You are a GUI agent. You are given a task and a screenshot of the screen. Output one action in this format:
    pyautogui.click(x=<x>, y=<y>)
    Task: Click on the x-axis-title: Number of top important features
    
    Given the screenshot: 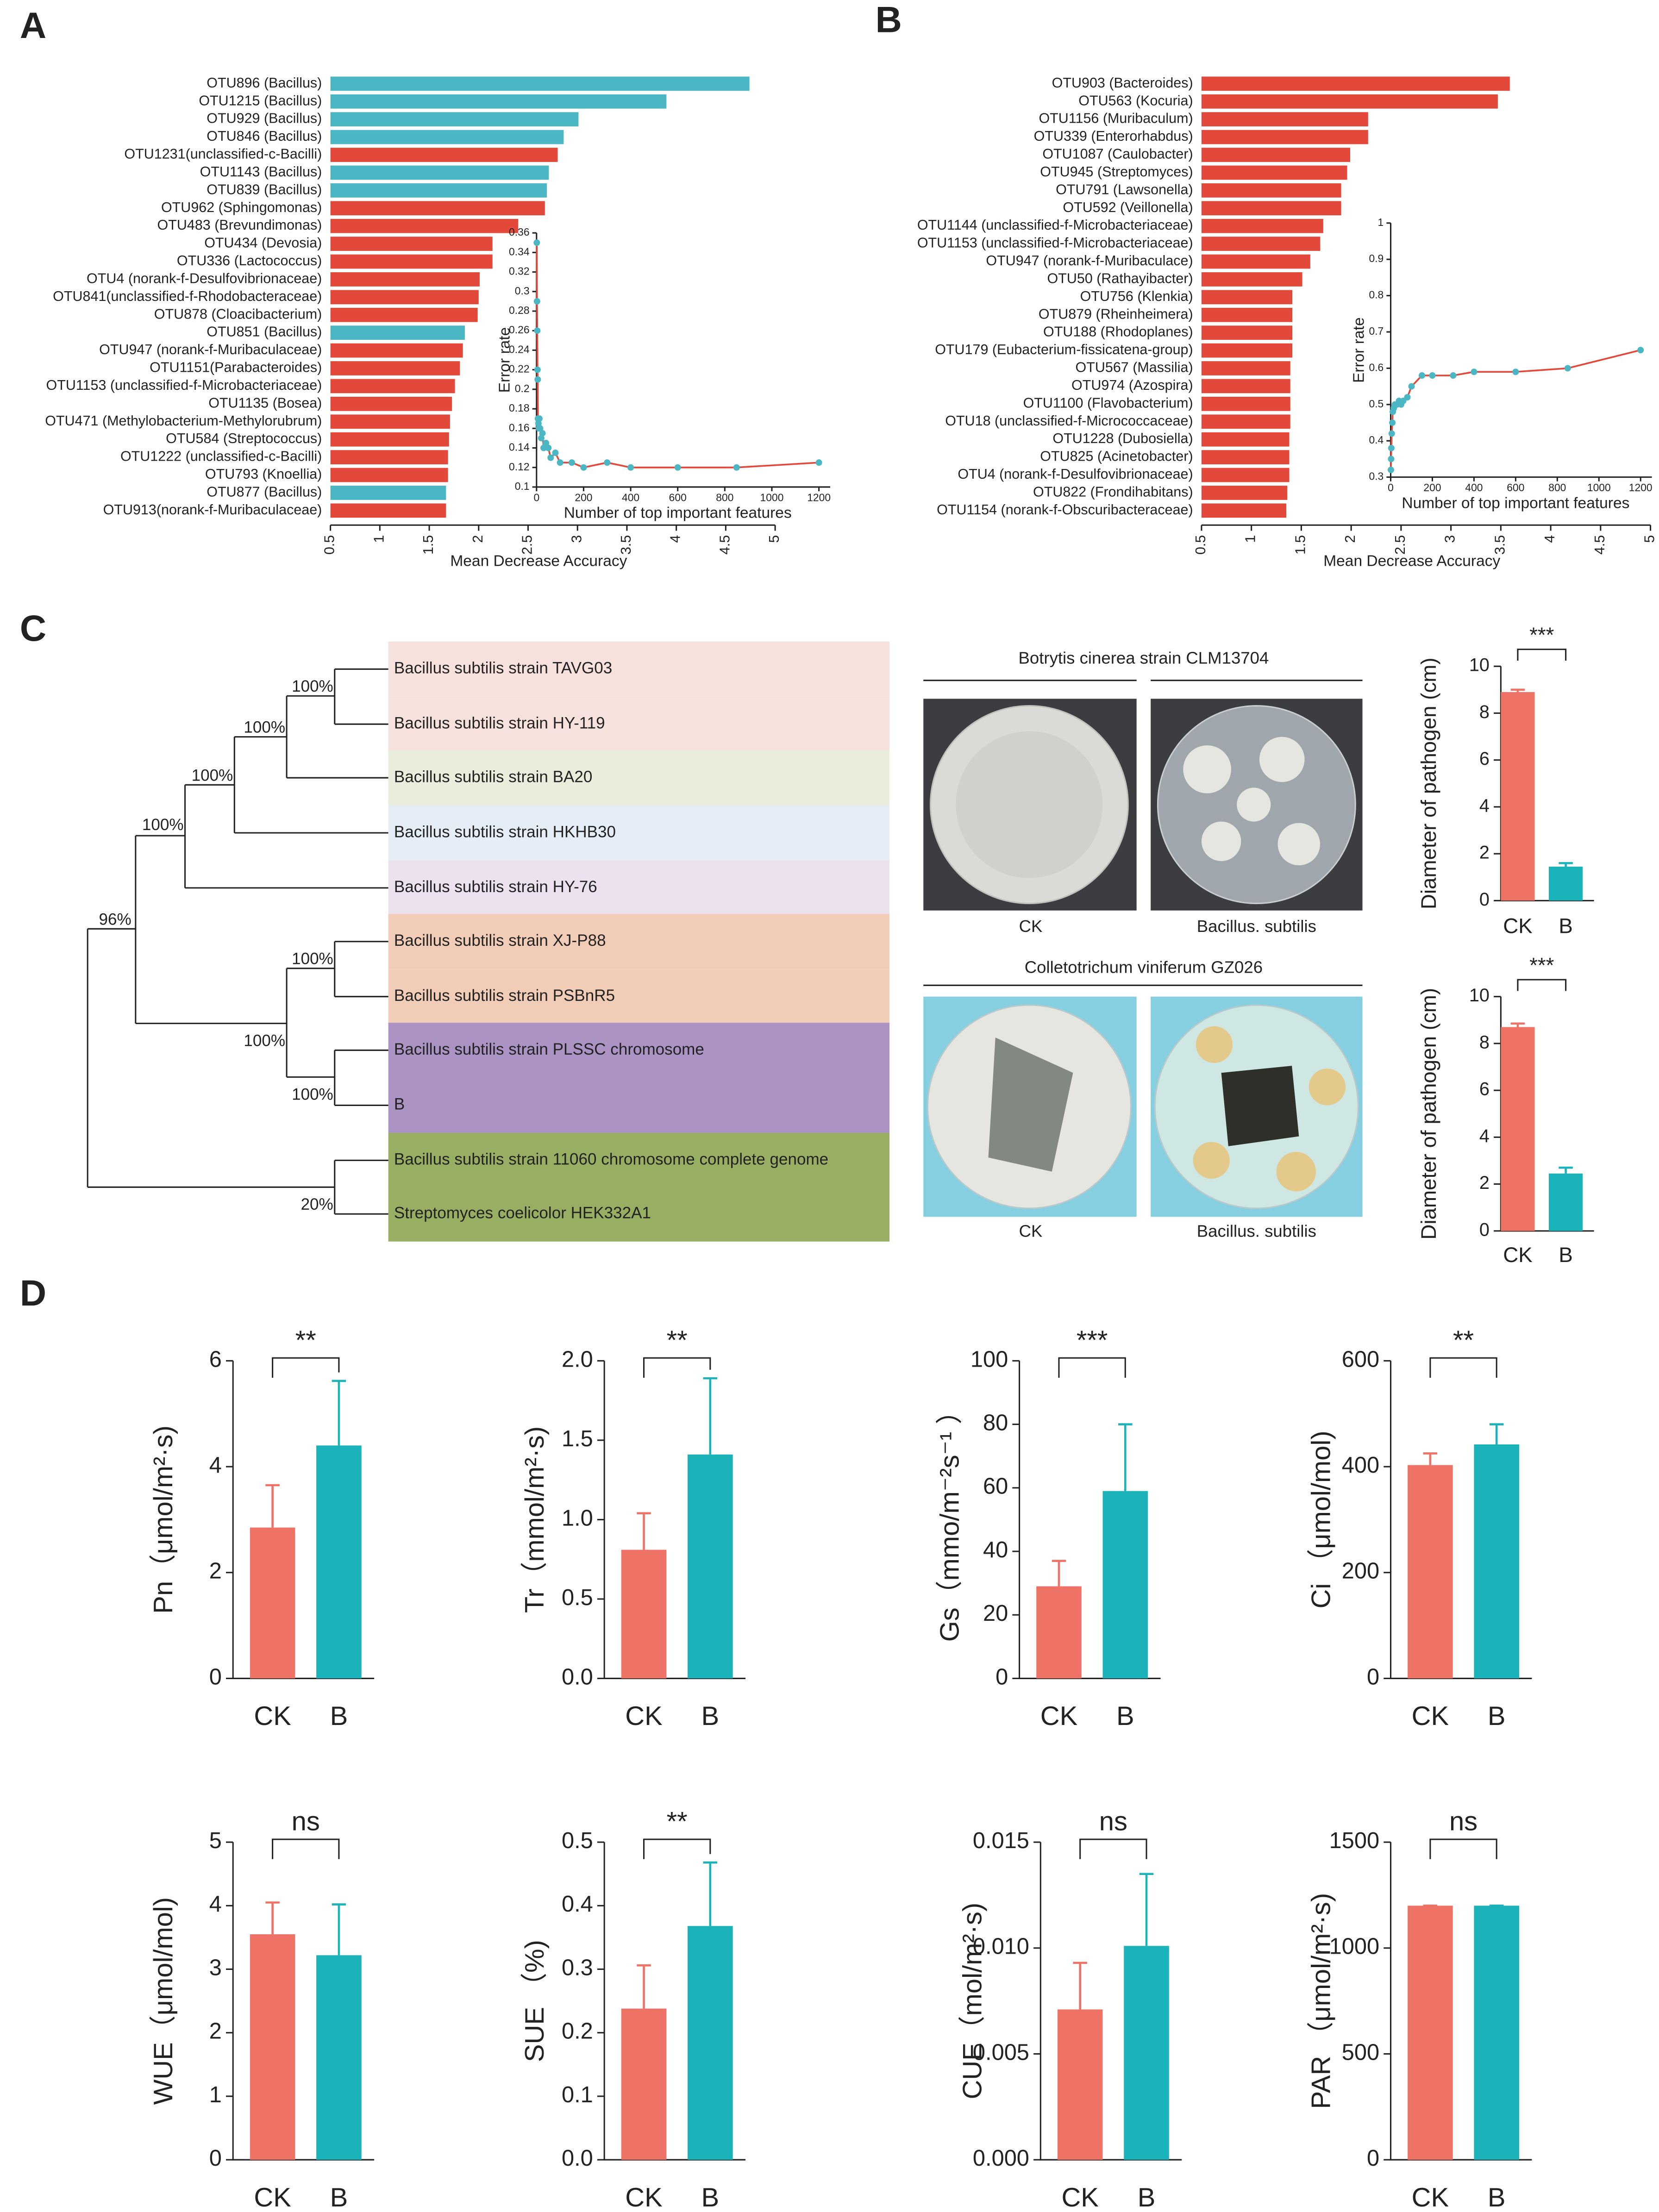 What is the action you would take?
    pyautogui.click(x=678, y=513)
    